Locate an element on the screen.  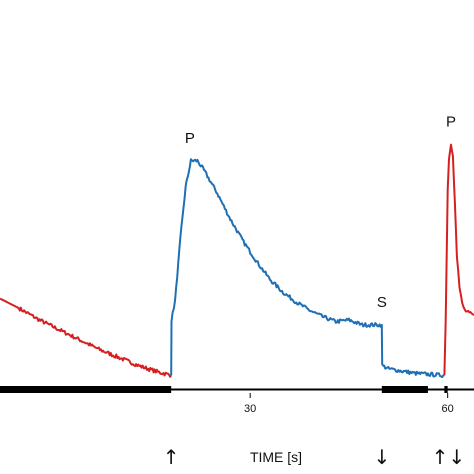
event-arrow-layer: ↑ ↓ ↑↓ is located at coordinates (314, 457).